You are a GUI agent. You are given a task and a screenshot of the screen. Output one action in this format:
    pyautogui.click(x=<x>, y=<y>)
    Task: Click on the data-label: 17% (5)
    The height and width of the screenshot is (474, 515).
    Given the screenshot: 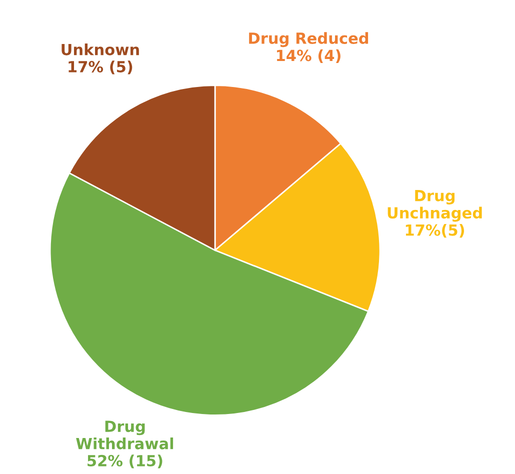 What is the action you would take?
    pyautogui.click(x=100, y=67)
    